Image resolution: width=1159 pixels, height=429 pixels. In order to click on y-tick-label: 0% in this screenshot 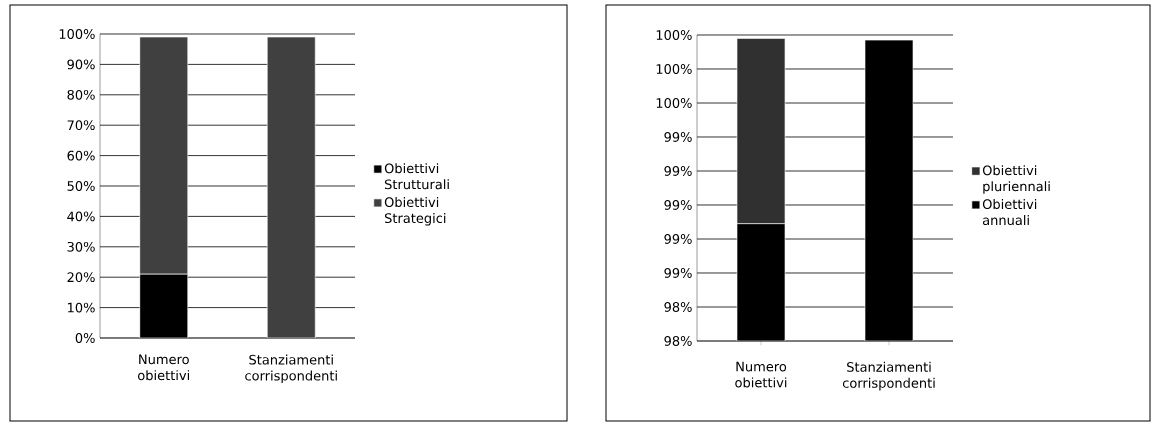, I will do `click(85, 338)`.